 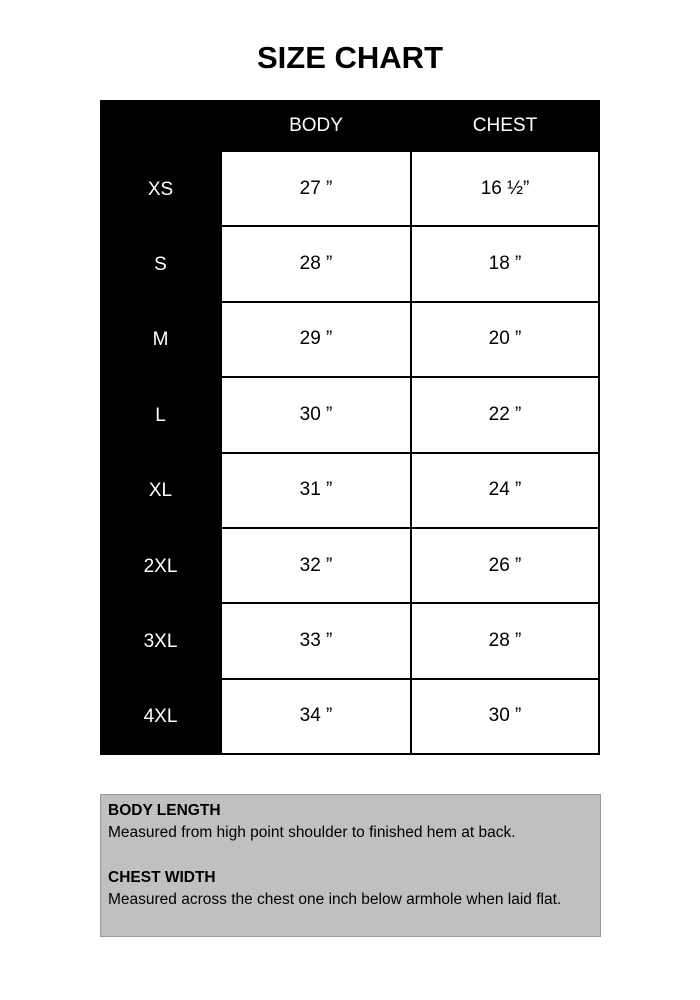 I want to click on chest-width-heading: CHEST WIDTH, so click(x=162, y=877).